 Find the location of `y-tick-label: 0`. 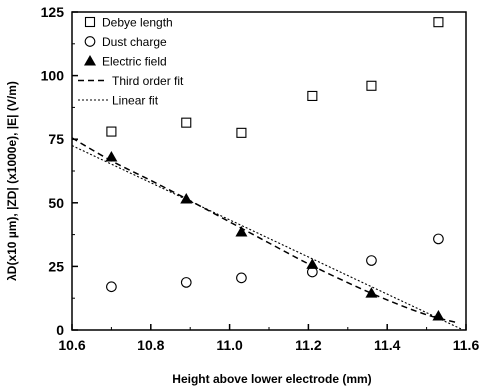

y-tick-label: 0 is located at coordinates (60, 330).